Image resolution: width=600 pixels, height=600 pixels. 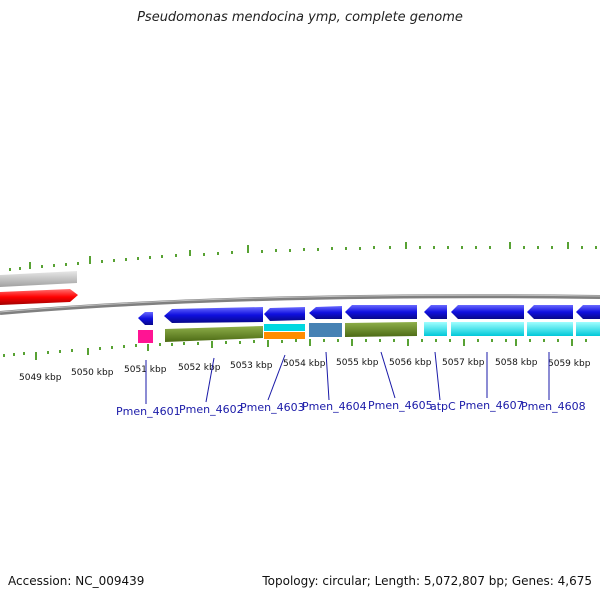 What do you see at coordinates (211, 409) in the screenshot?
I see `gene-label-pmen-4602: Pmen_4602` at bounding box center [211, 409].